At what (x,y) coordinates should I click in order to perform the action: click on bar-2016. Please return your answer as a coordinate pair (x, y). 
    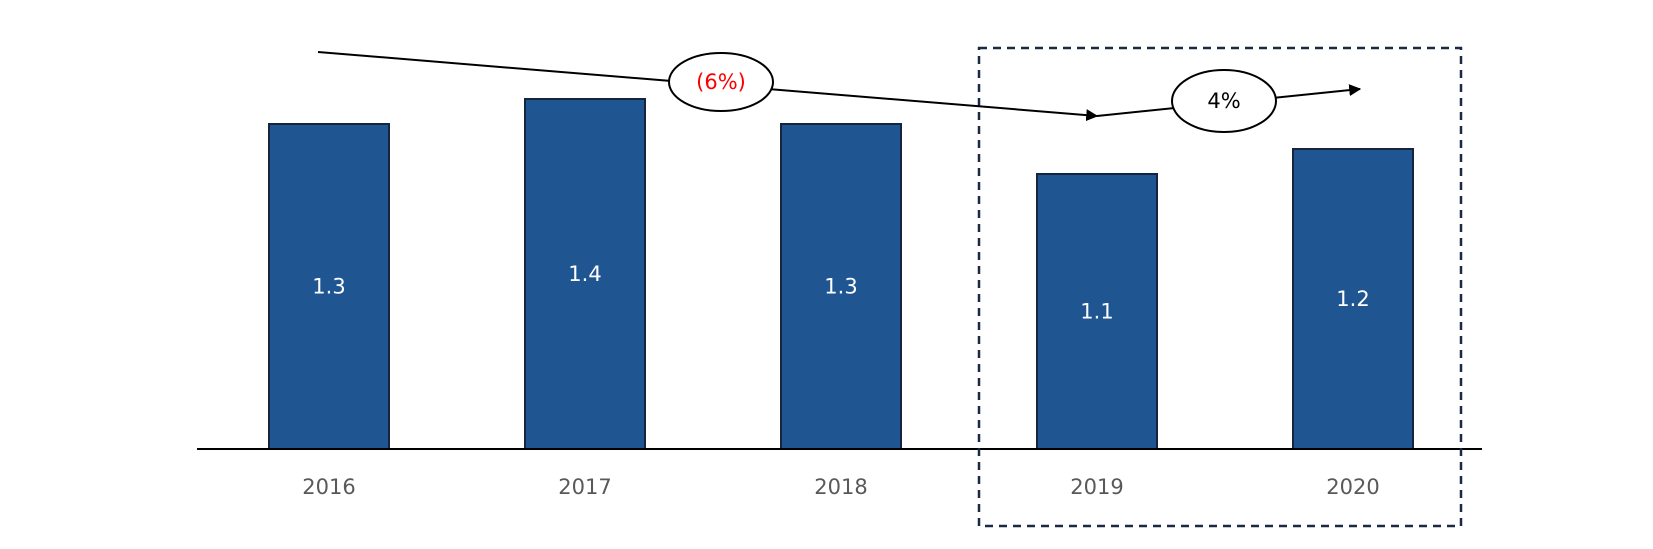
    Looking at the image, I should click on (329, 286).